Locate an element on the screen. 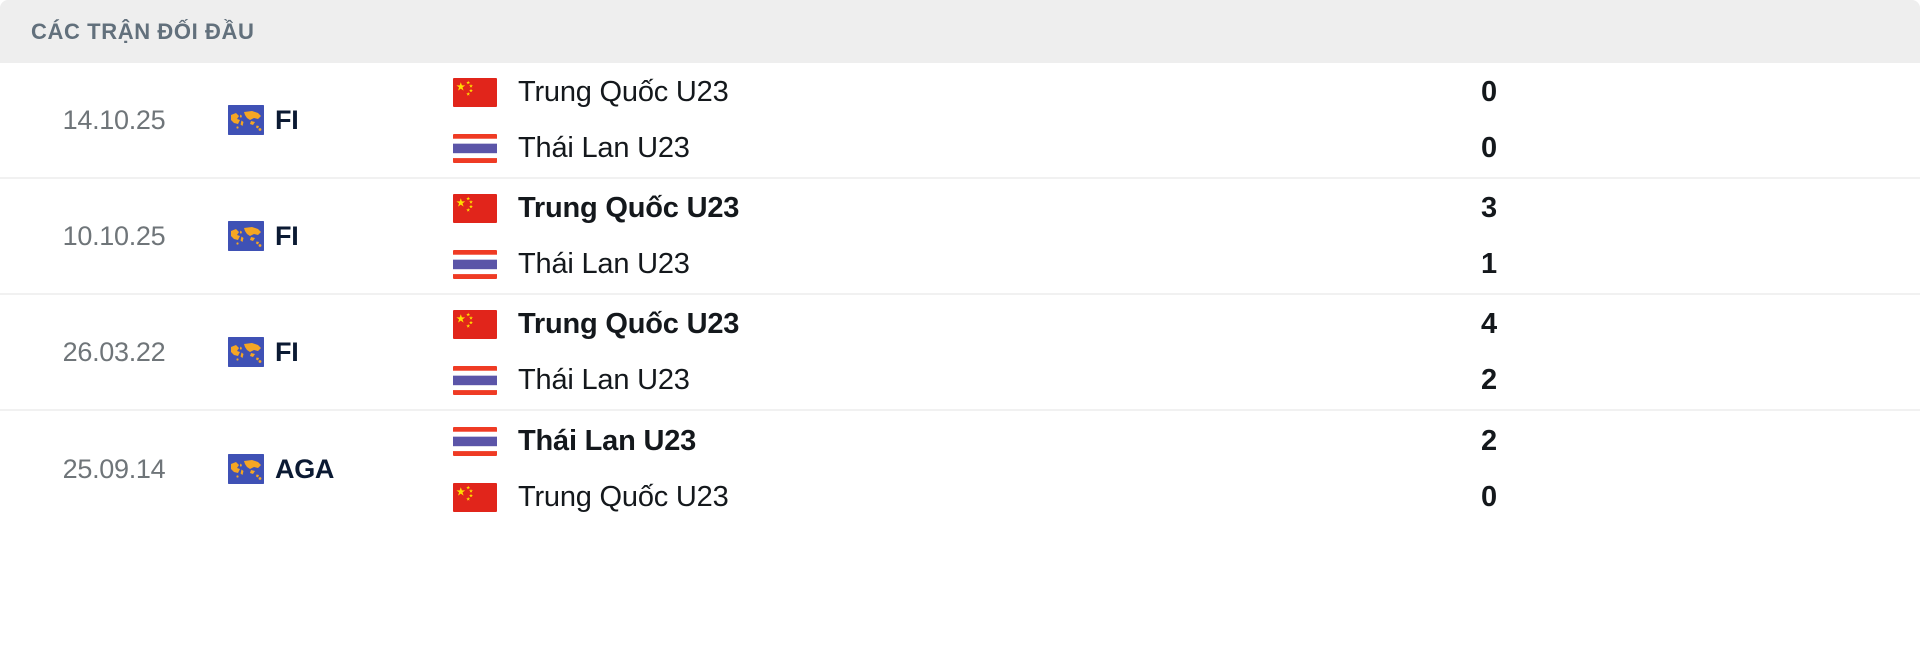  team-home-line: Trung Quốc U23 0 is located at coordinates (1186, 92).